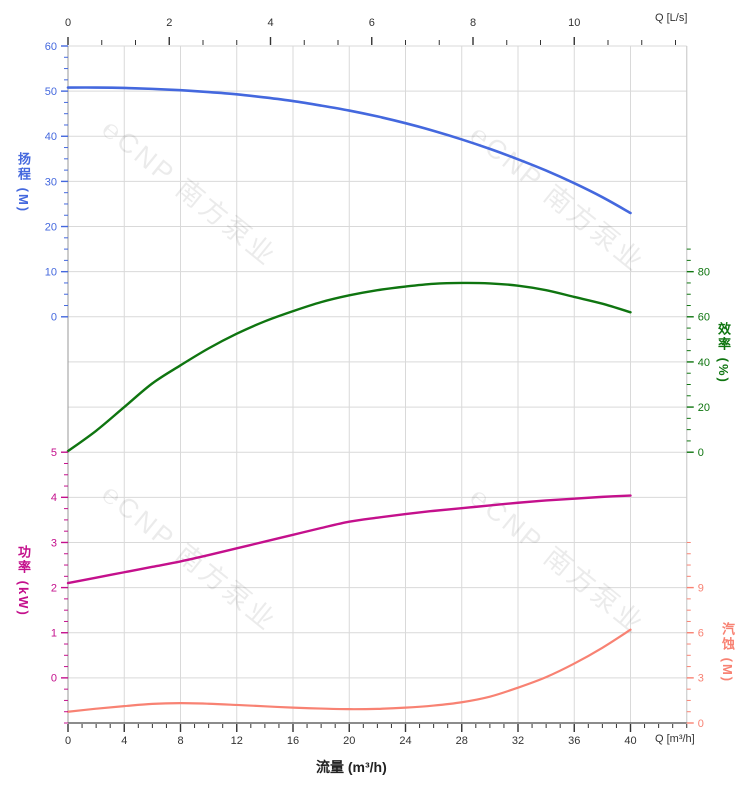 Image resolution: width=752 pixels, height=797 pixels. What do you see at coordinates (54, 453) in the screenshot?
I see `y-tick-label-power: 5` at bounding box center [54, 453].